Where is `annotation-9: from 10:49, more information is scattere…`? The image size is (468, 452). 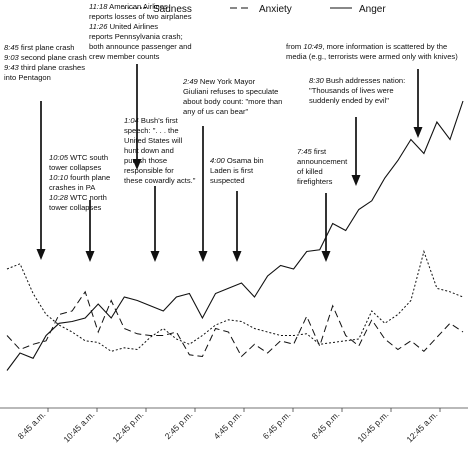 annotation-9: from 10:49, more information is scattere… is located at coordinates (372, 51).